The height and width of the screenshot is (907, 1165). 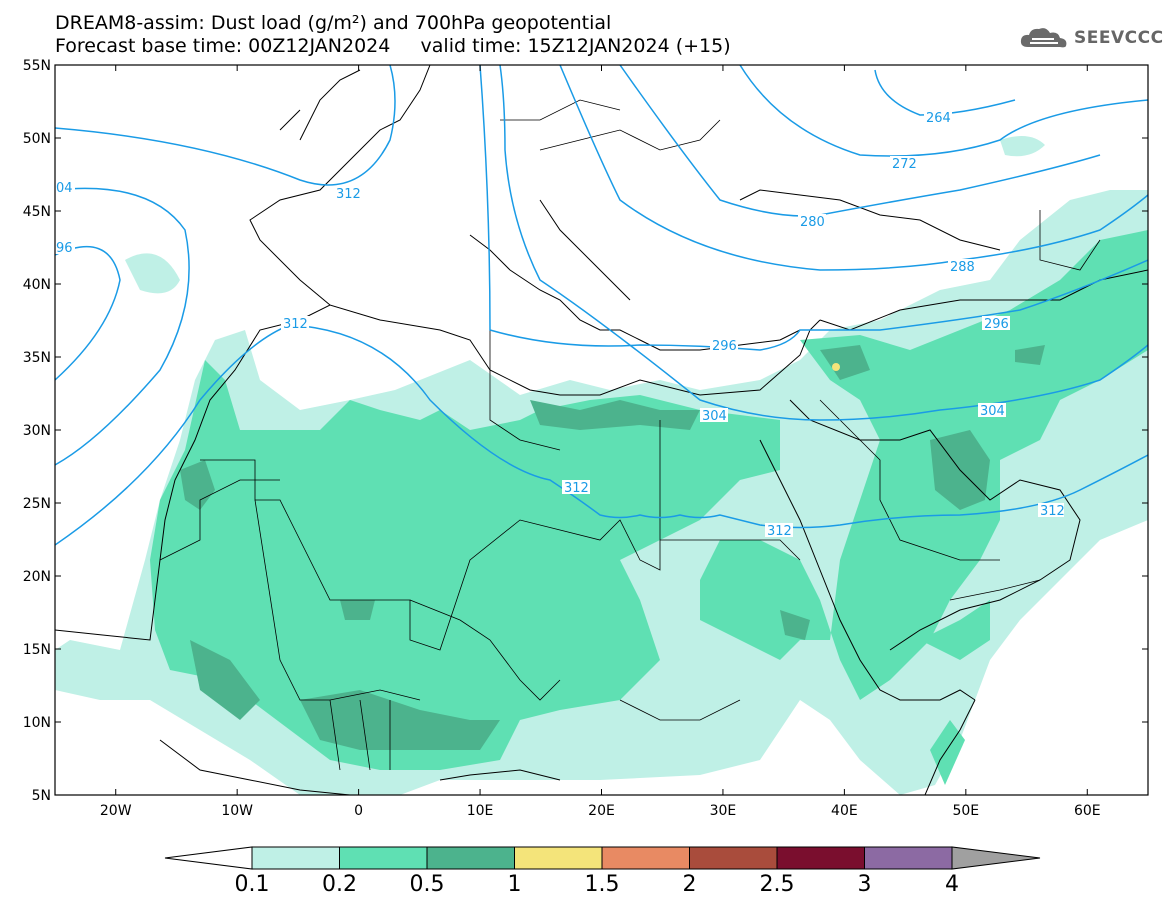 What do you see at coordinates (37, 358) in the screenshot?
I see `lat-tick-label: 35N` at bounding box center [37, 358].